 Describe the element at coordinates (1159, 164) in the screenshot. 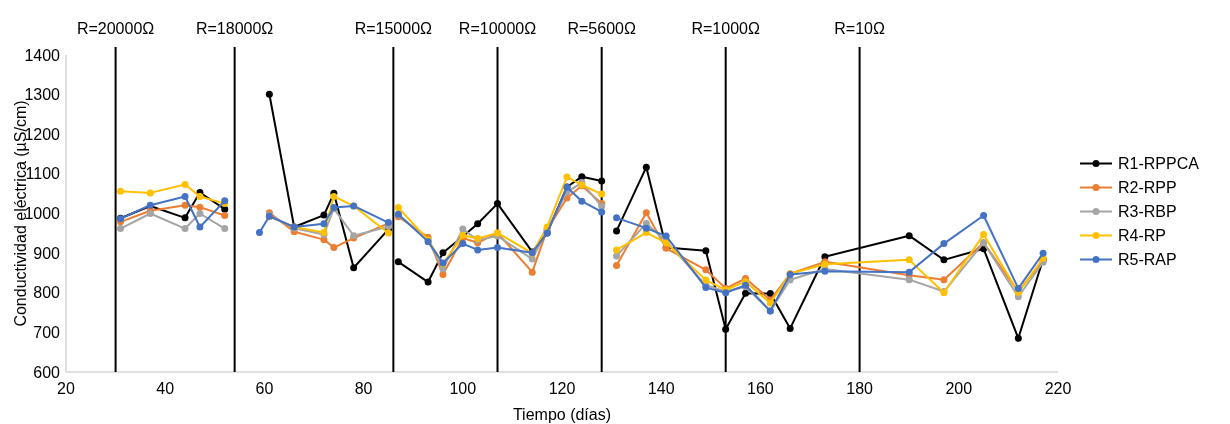

I see `legend-label: R1-RPPCA` at that location.